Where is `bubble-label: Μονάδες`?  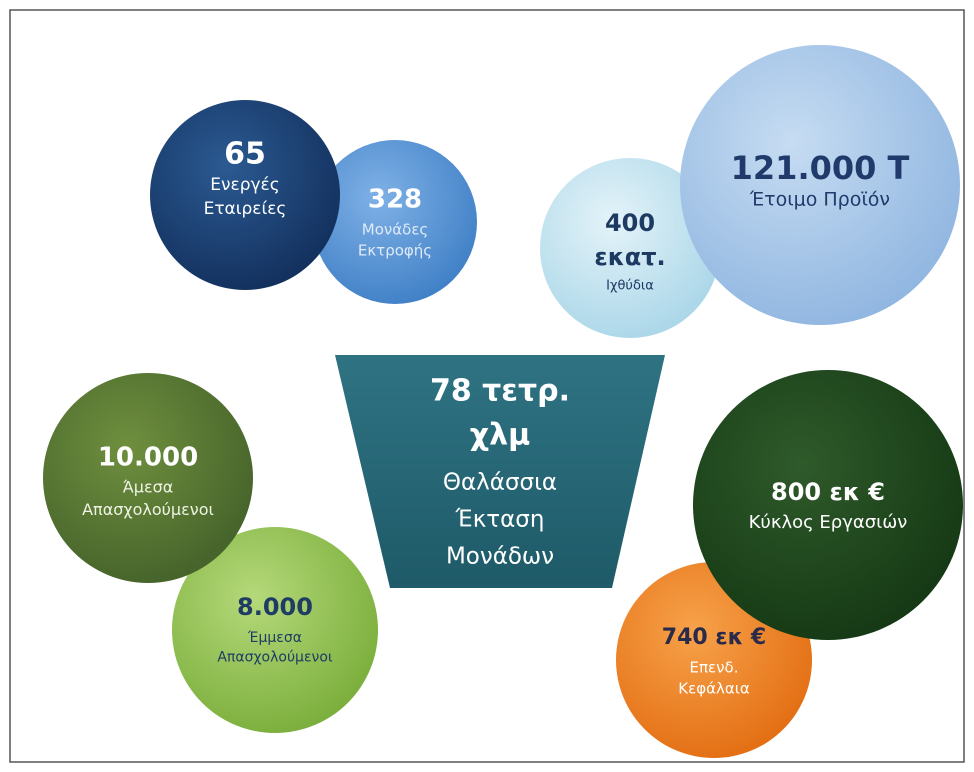 bubble-label: Μονάδες is located at coordinates (395, 230).